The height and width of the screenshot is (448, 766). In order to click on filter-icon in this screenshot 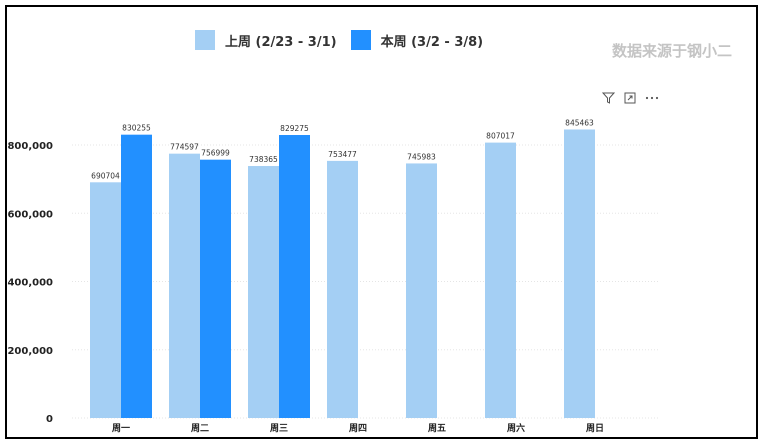, I will do `click(608, 99)`.